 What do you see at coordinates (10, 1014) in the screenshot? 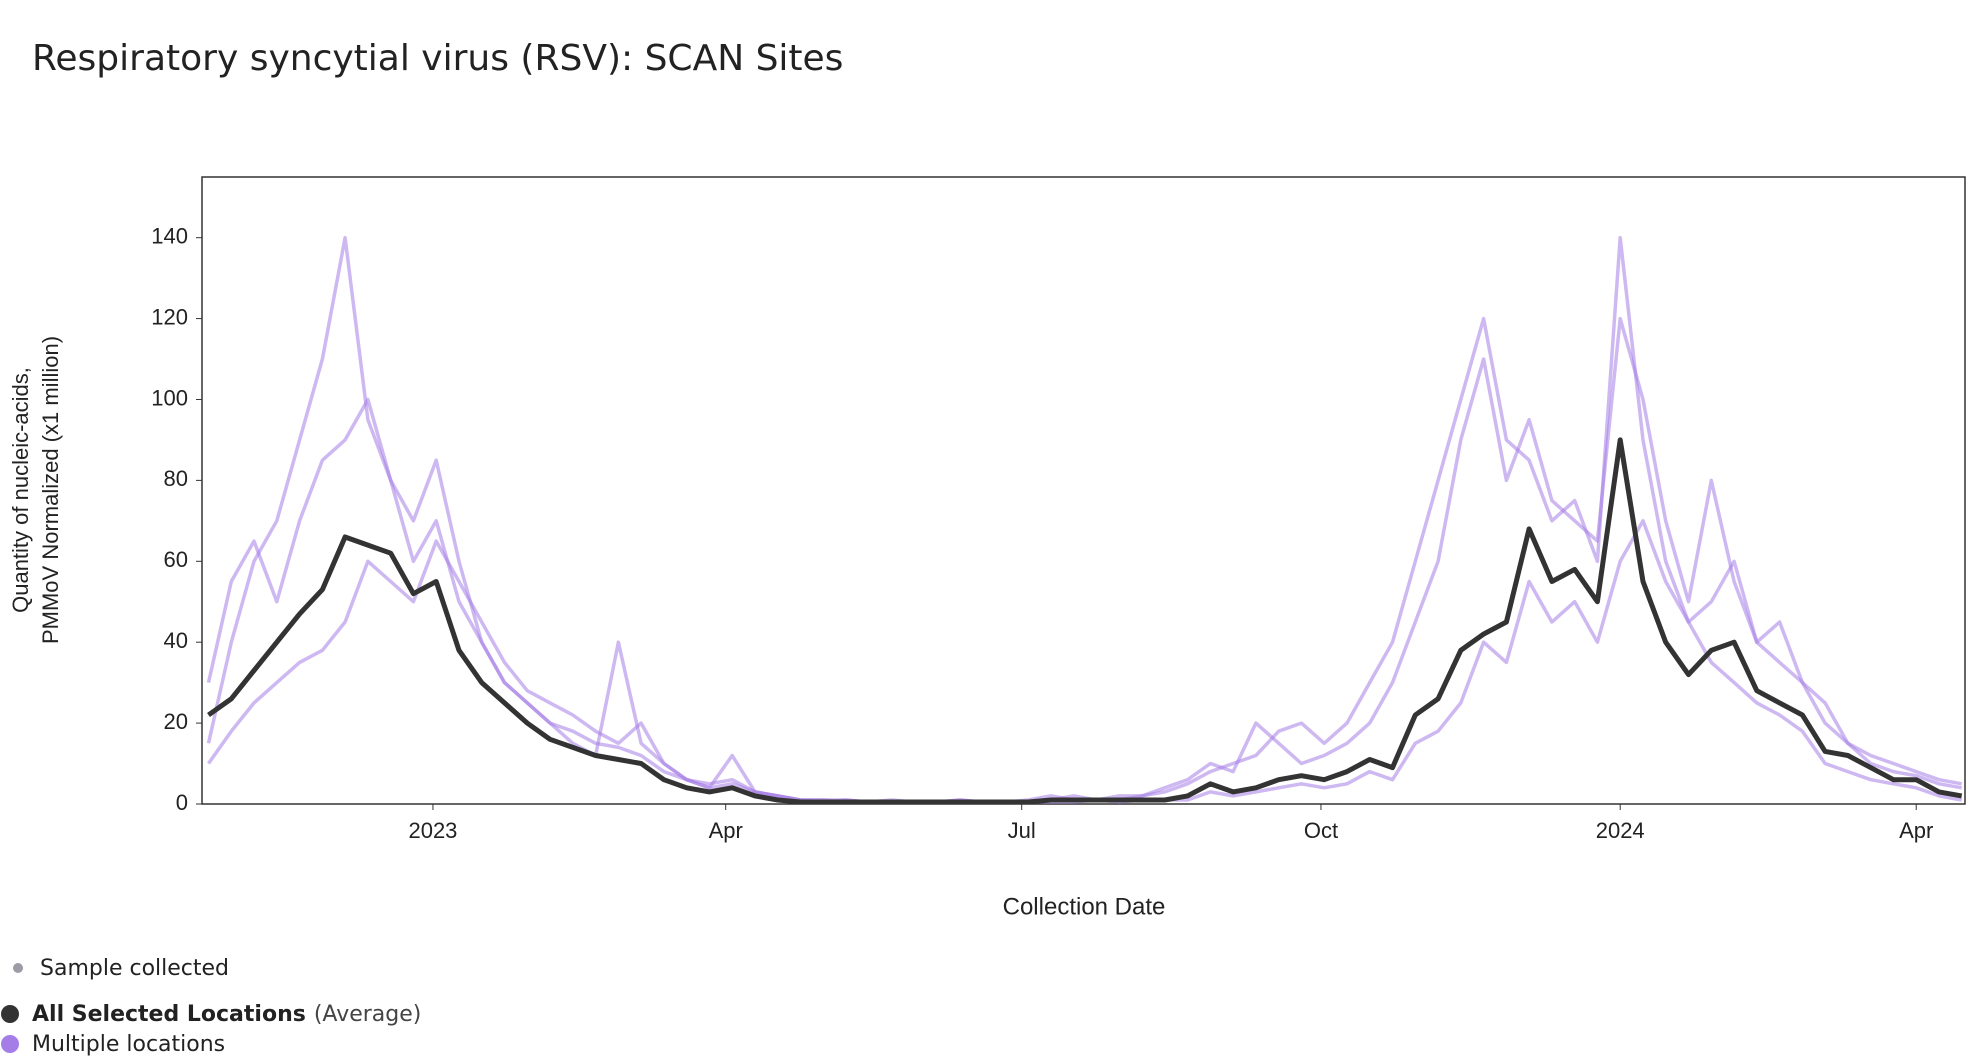
I see `legend-average-dot` at bounding box center [10, 1014].